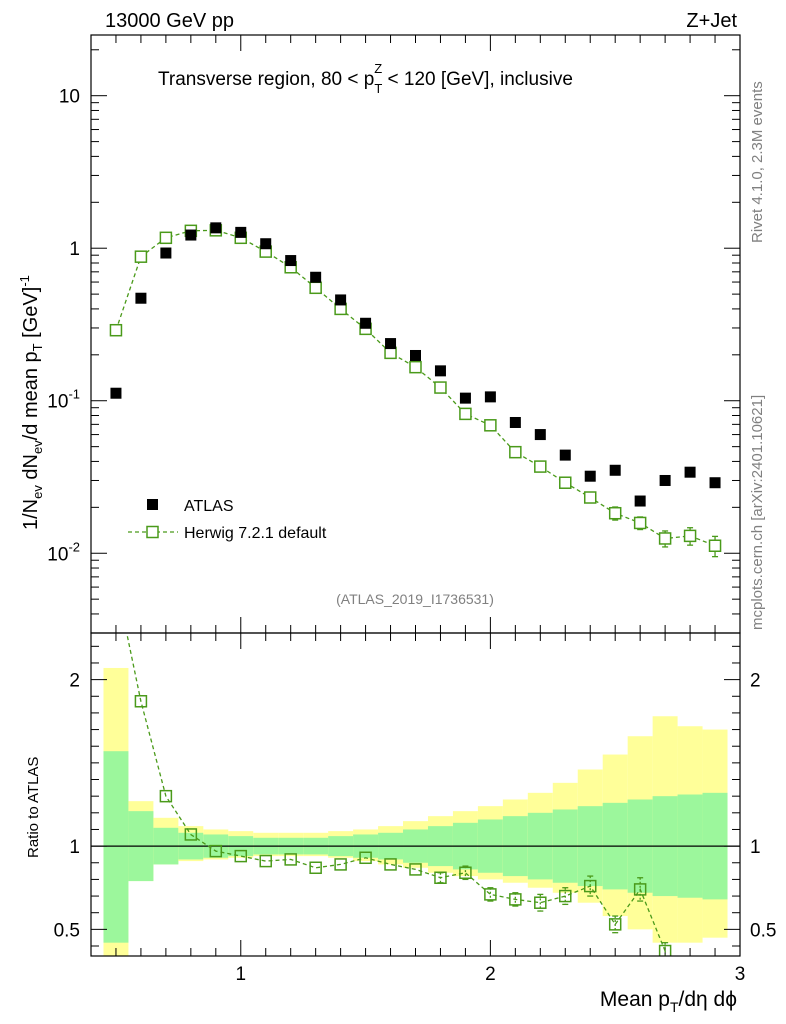  Describe the element at coordinates (31, 402) in the screenshot. I see `main-y-axis-label: 1/Nev dNev/d mean pT [GeV]-1` at that location.